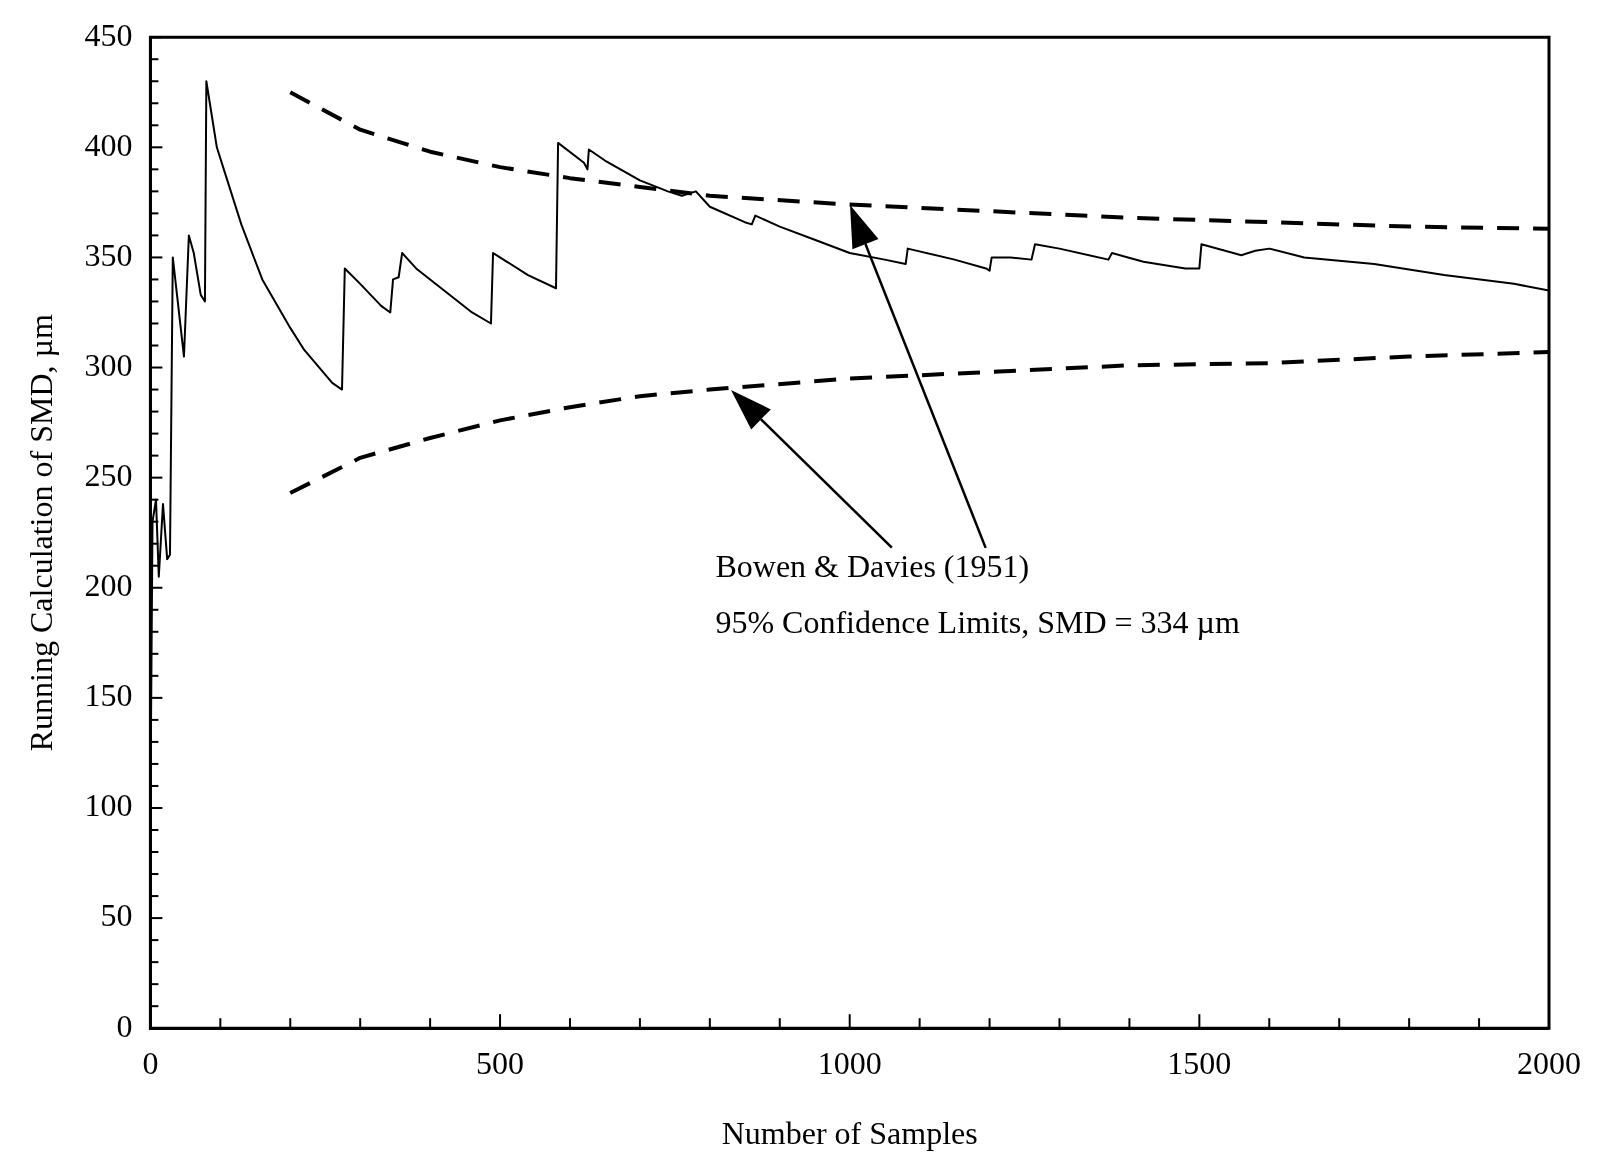 The width and height of the screenshot is (1599, 1169). What do you see at coordinates (977, 594) in the screenshot?
I see `annotation: Bowen & Davies (1951) 95% Confidence Limits, SMD = 334 µm` at bounding box center [977, 594].